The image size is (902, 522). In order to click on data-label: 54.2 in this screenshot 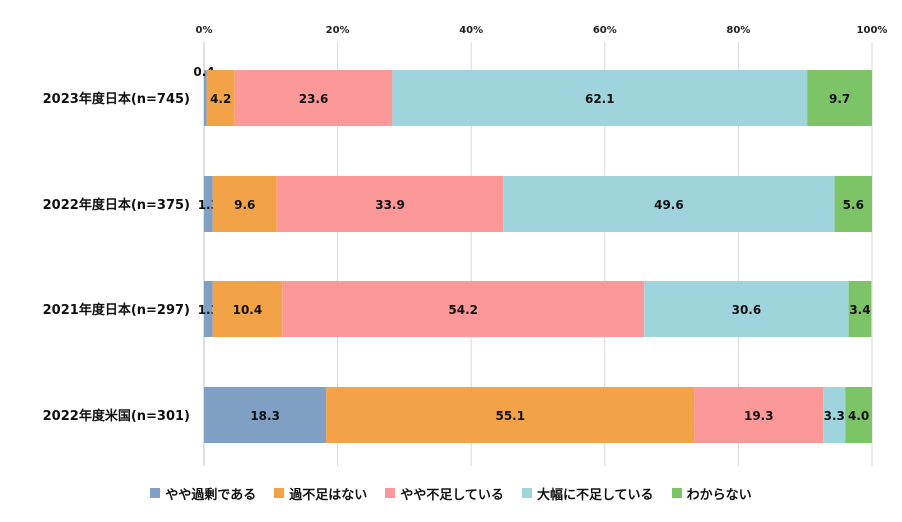, I will do `click(463, 310)`.